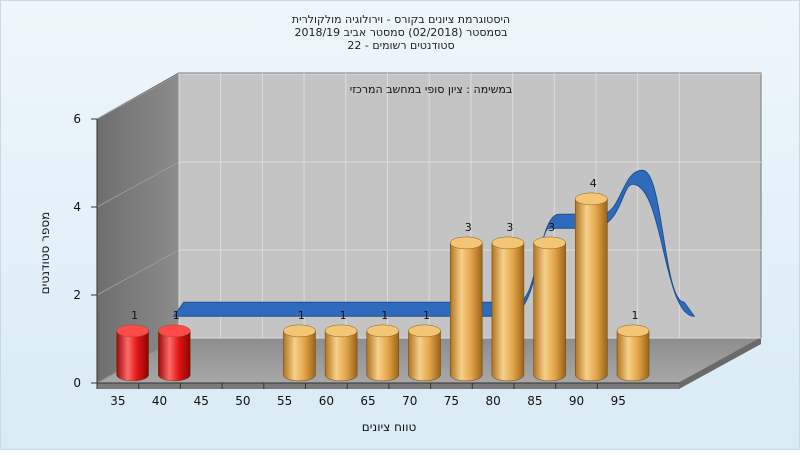 The height and width of the screenshot is (455, 800). Describe the element at coordinates (284, 401) in the screenshot. I see `x-tick-label: 55` at that location.